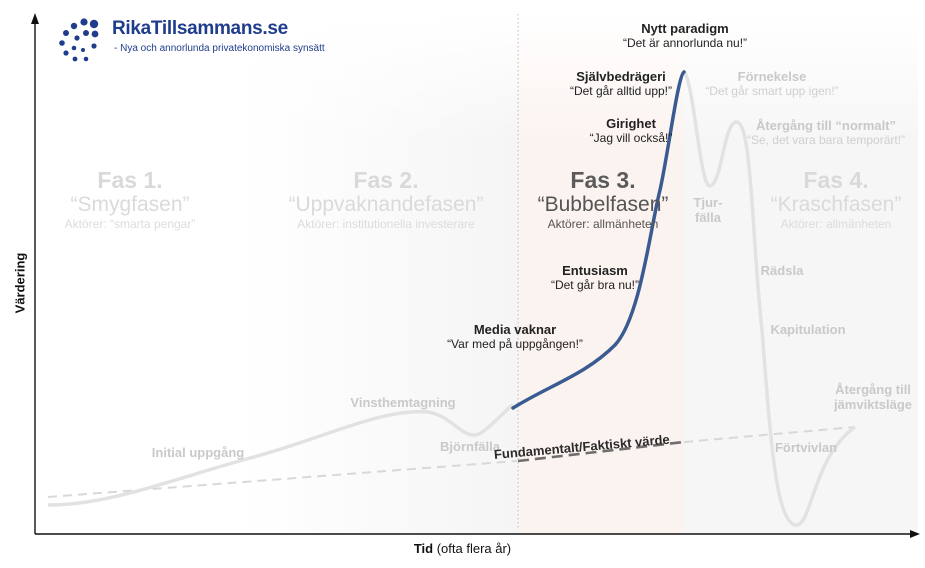 The height and width of the screenshot is (568, 925). Describe the element at coordinates (515, 343) in the screenshot. I see `event-quote: “Var med på uppgången!”` at that location.